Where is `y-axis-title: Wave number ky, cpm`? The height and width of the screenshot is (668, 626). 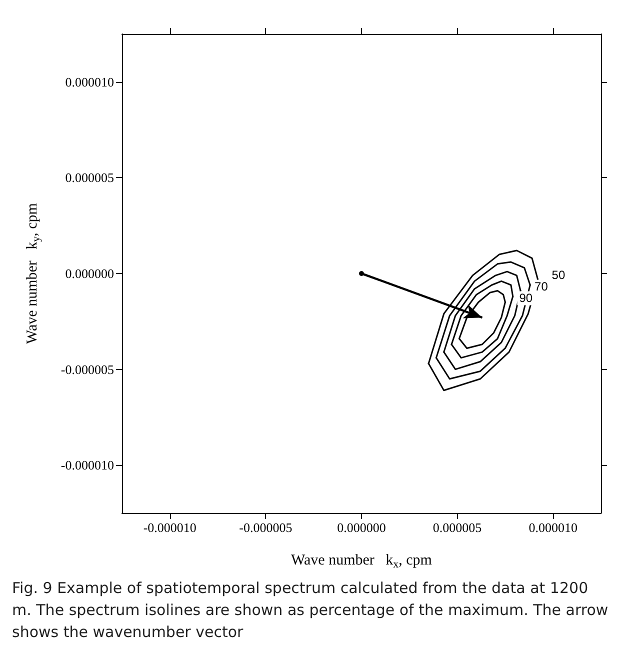 y-axis-title: Wave number ky, cpm is located at coordinates (33, 273).